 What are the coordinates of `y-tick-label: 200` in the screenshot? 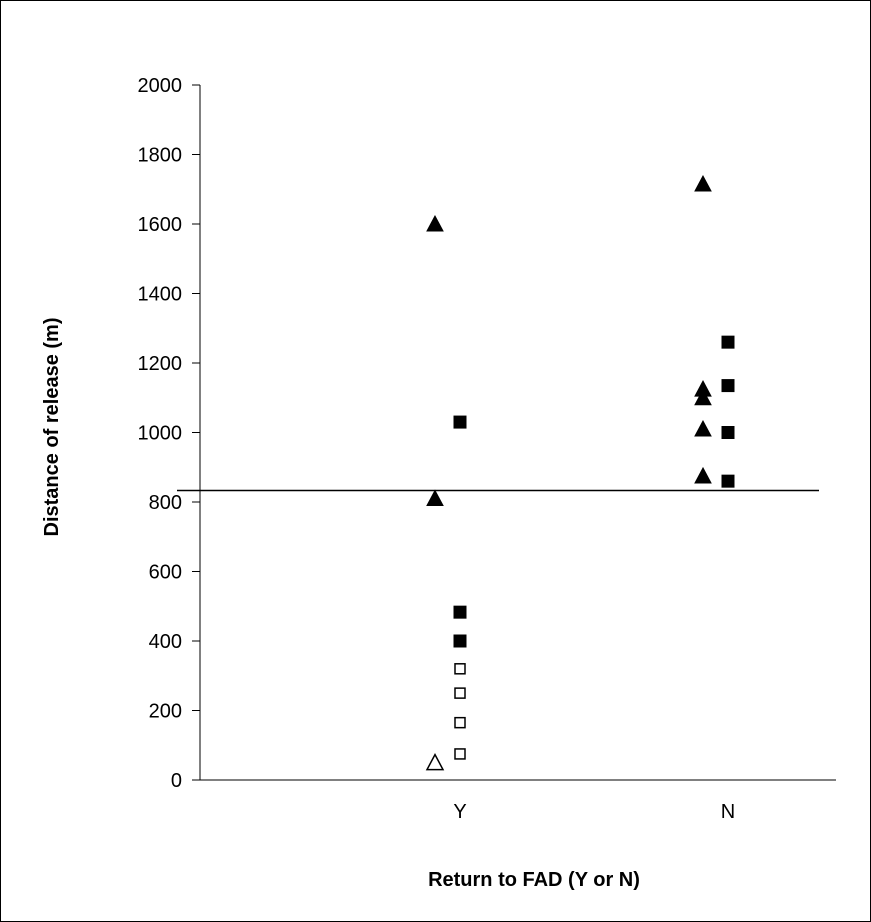 It's located at (165, 712).